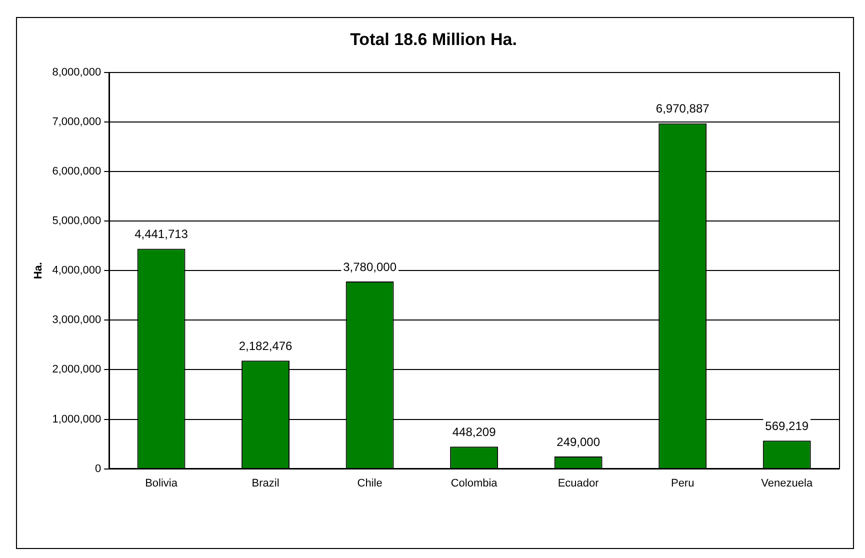 The image size is (865, 558). Describe the element at coordinates (265, 345) in the screenshot. I see `data-label: 2,182,476` at that location.